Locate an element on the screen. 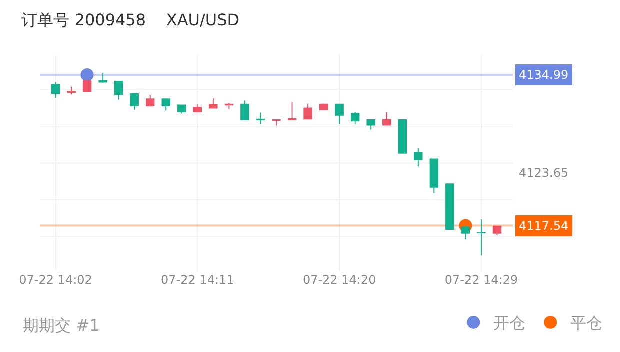  legend-label: 平仓 is located at coordinates (586, 323).